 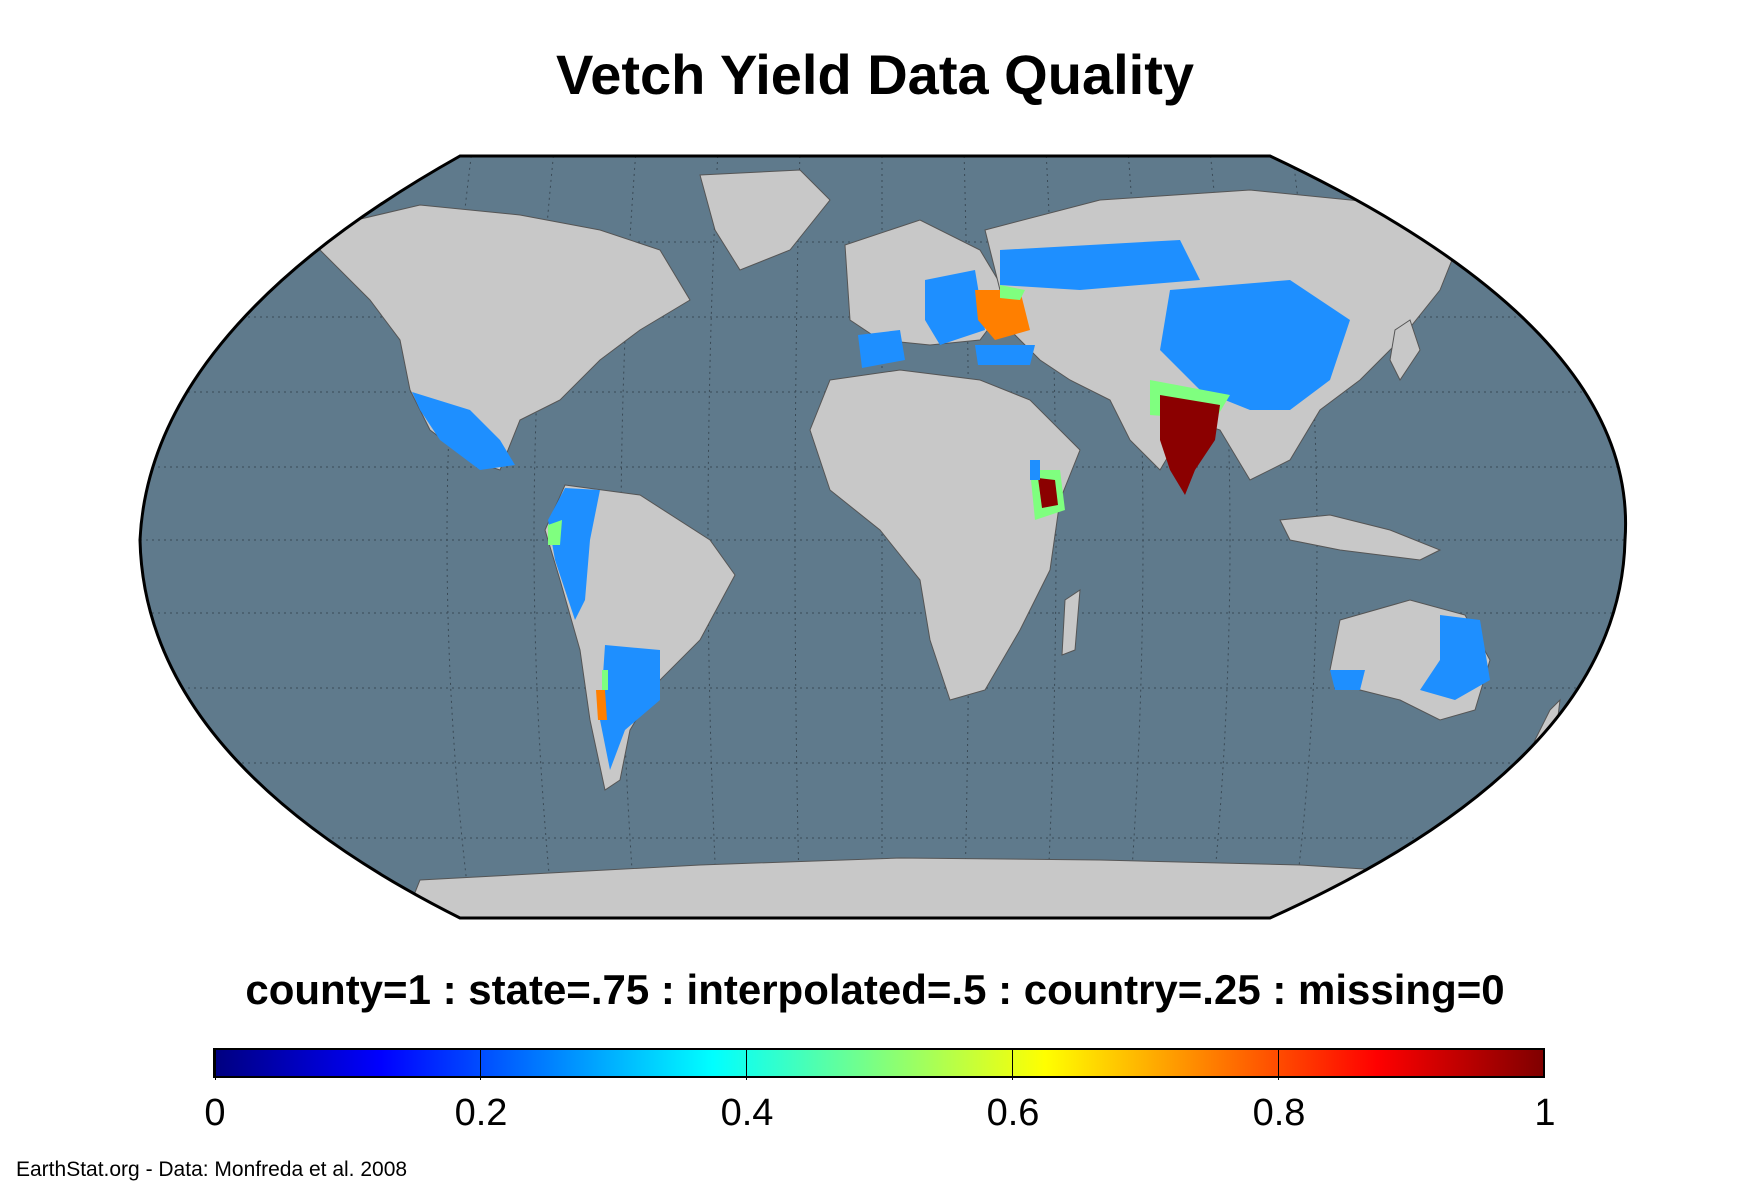 What do you see at coordinates (1071, 622) in the screenshot?
I see `madagascar` at bounding box center [1071, 622].